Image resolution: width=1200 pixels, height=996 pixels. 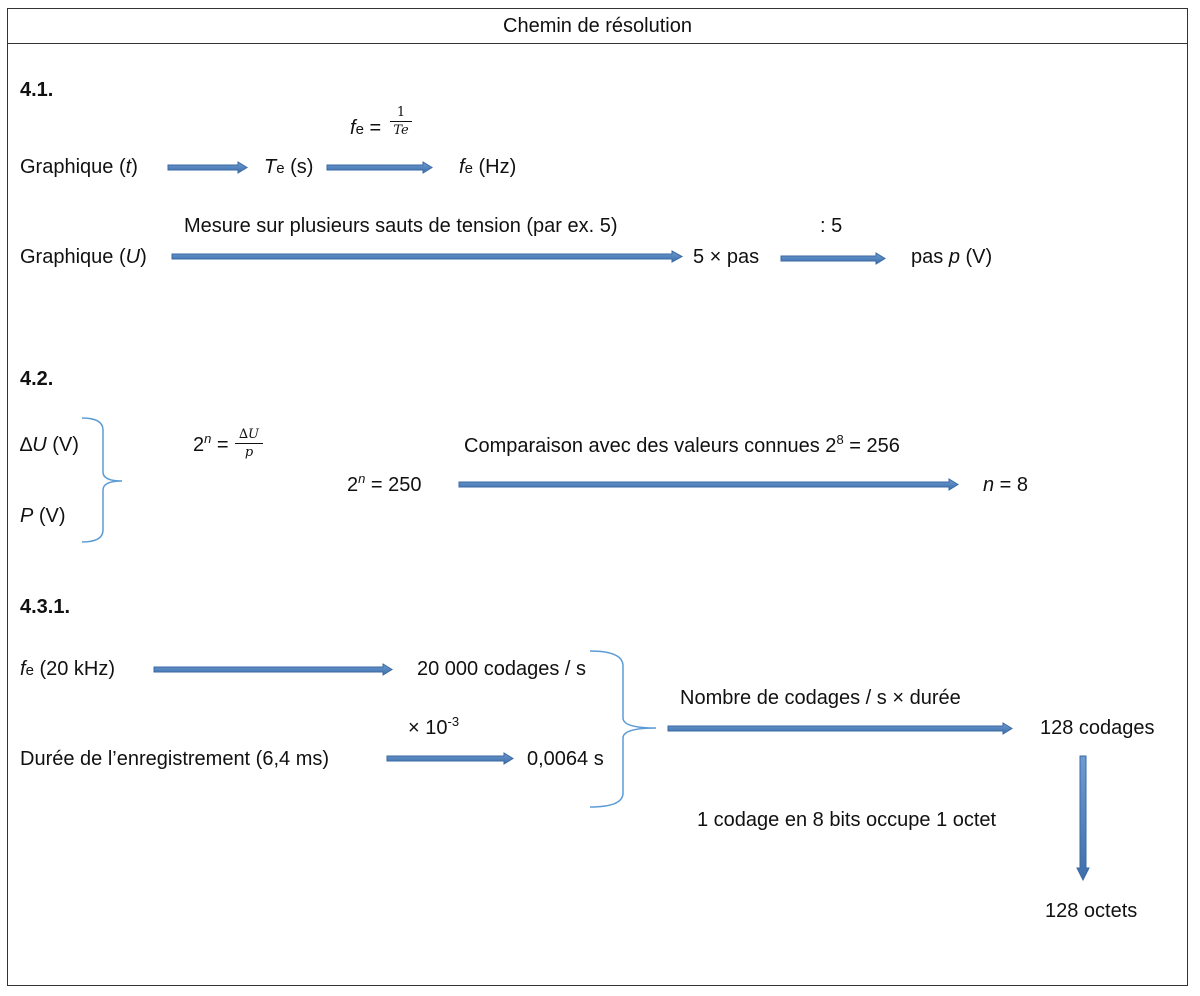 What do you see at coordinates (565, 759) in the screenshot?
I see `duration-seconds: 0,0064 s` at bounding box center [565, 759].